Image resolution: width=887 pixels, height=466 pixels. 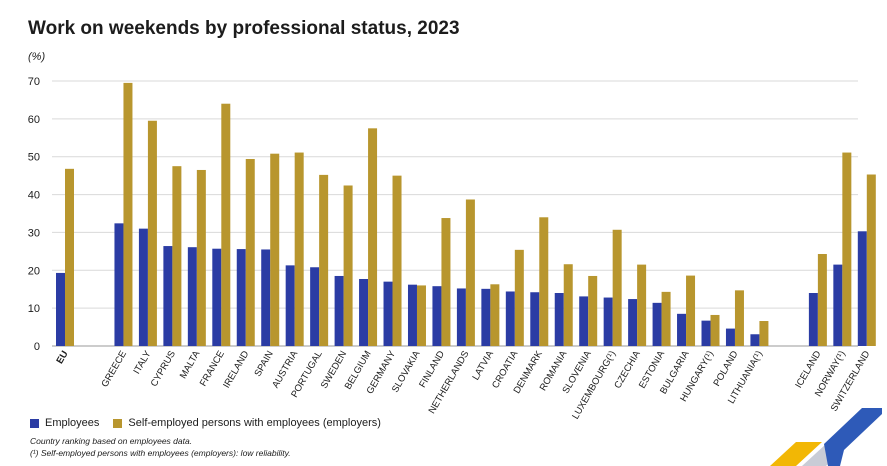 I want to click on legend-item-employees: Employees, so click(x=64, y=423).